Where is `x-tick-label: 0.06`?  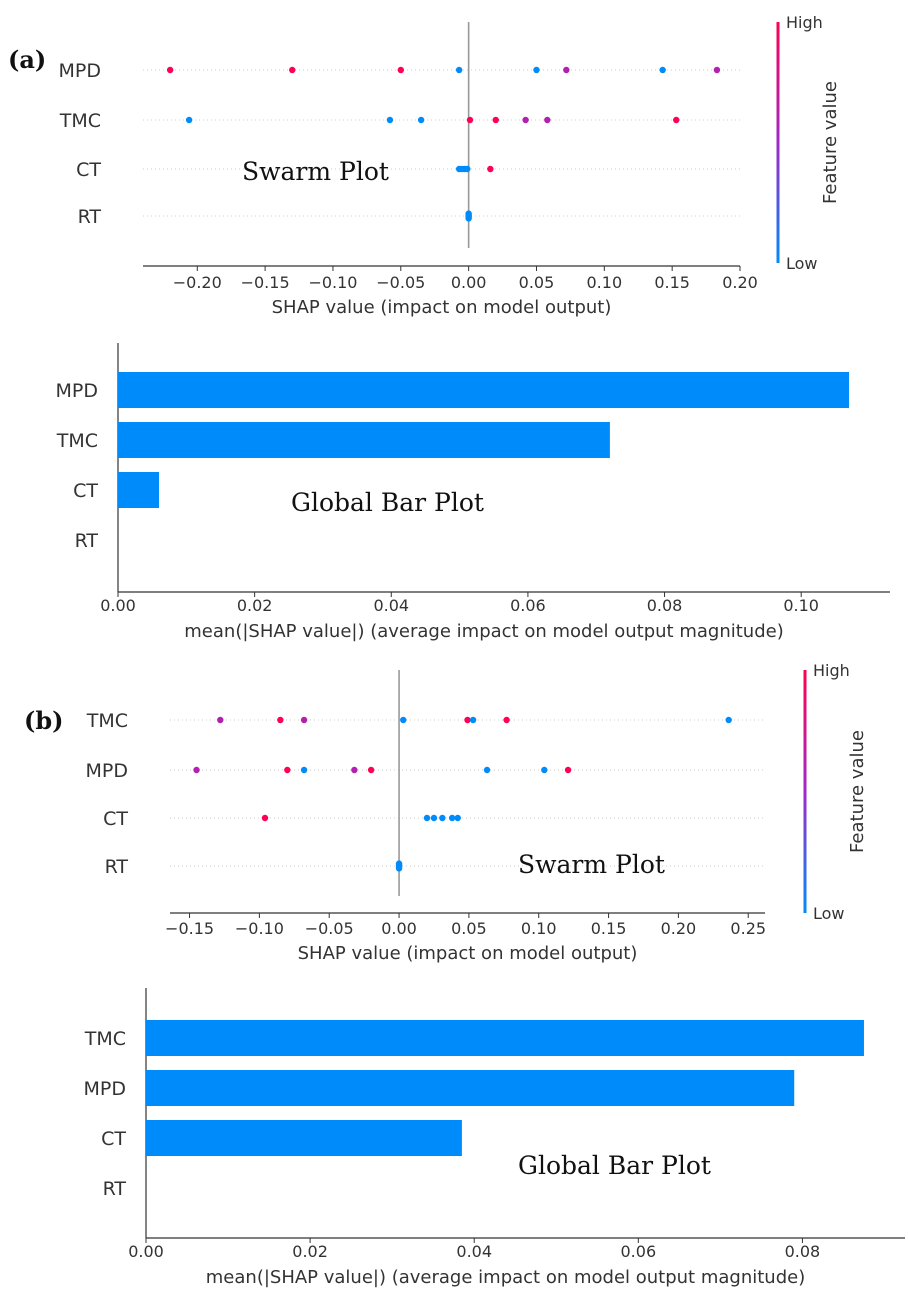 x-tick-label: 0.06 is located at coordinates (528, 605).